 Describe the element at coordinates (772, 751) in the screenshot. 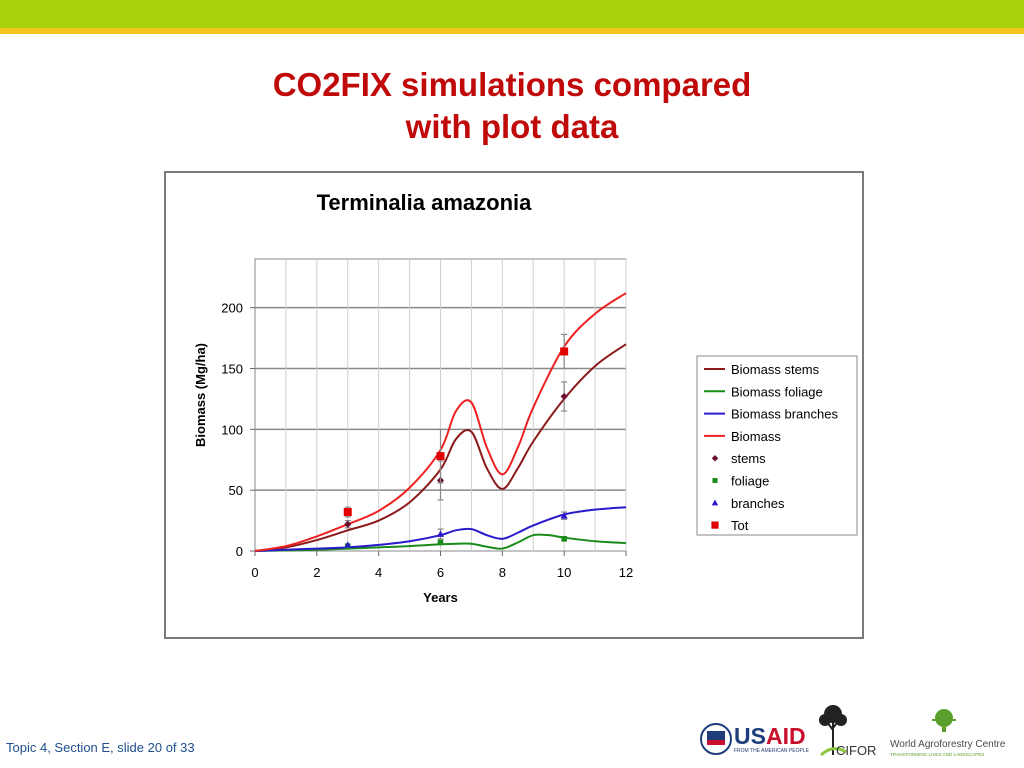

I see `usaid-tagline: FROM THE AMERICAN PEOPLE` at that location.